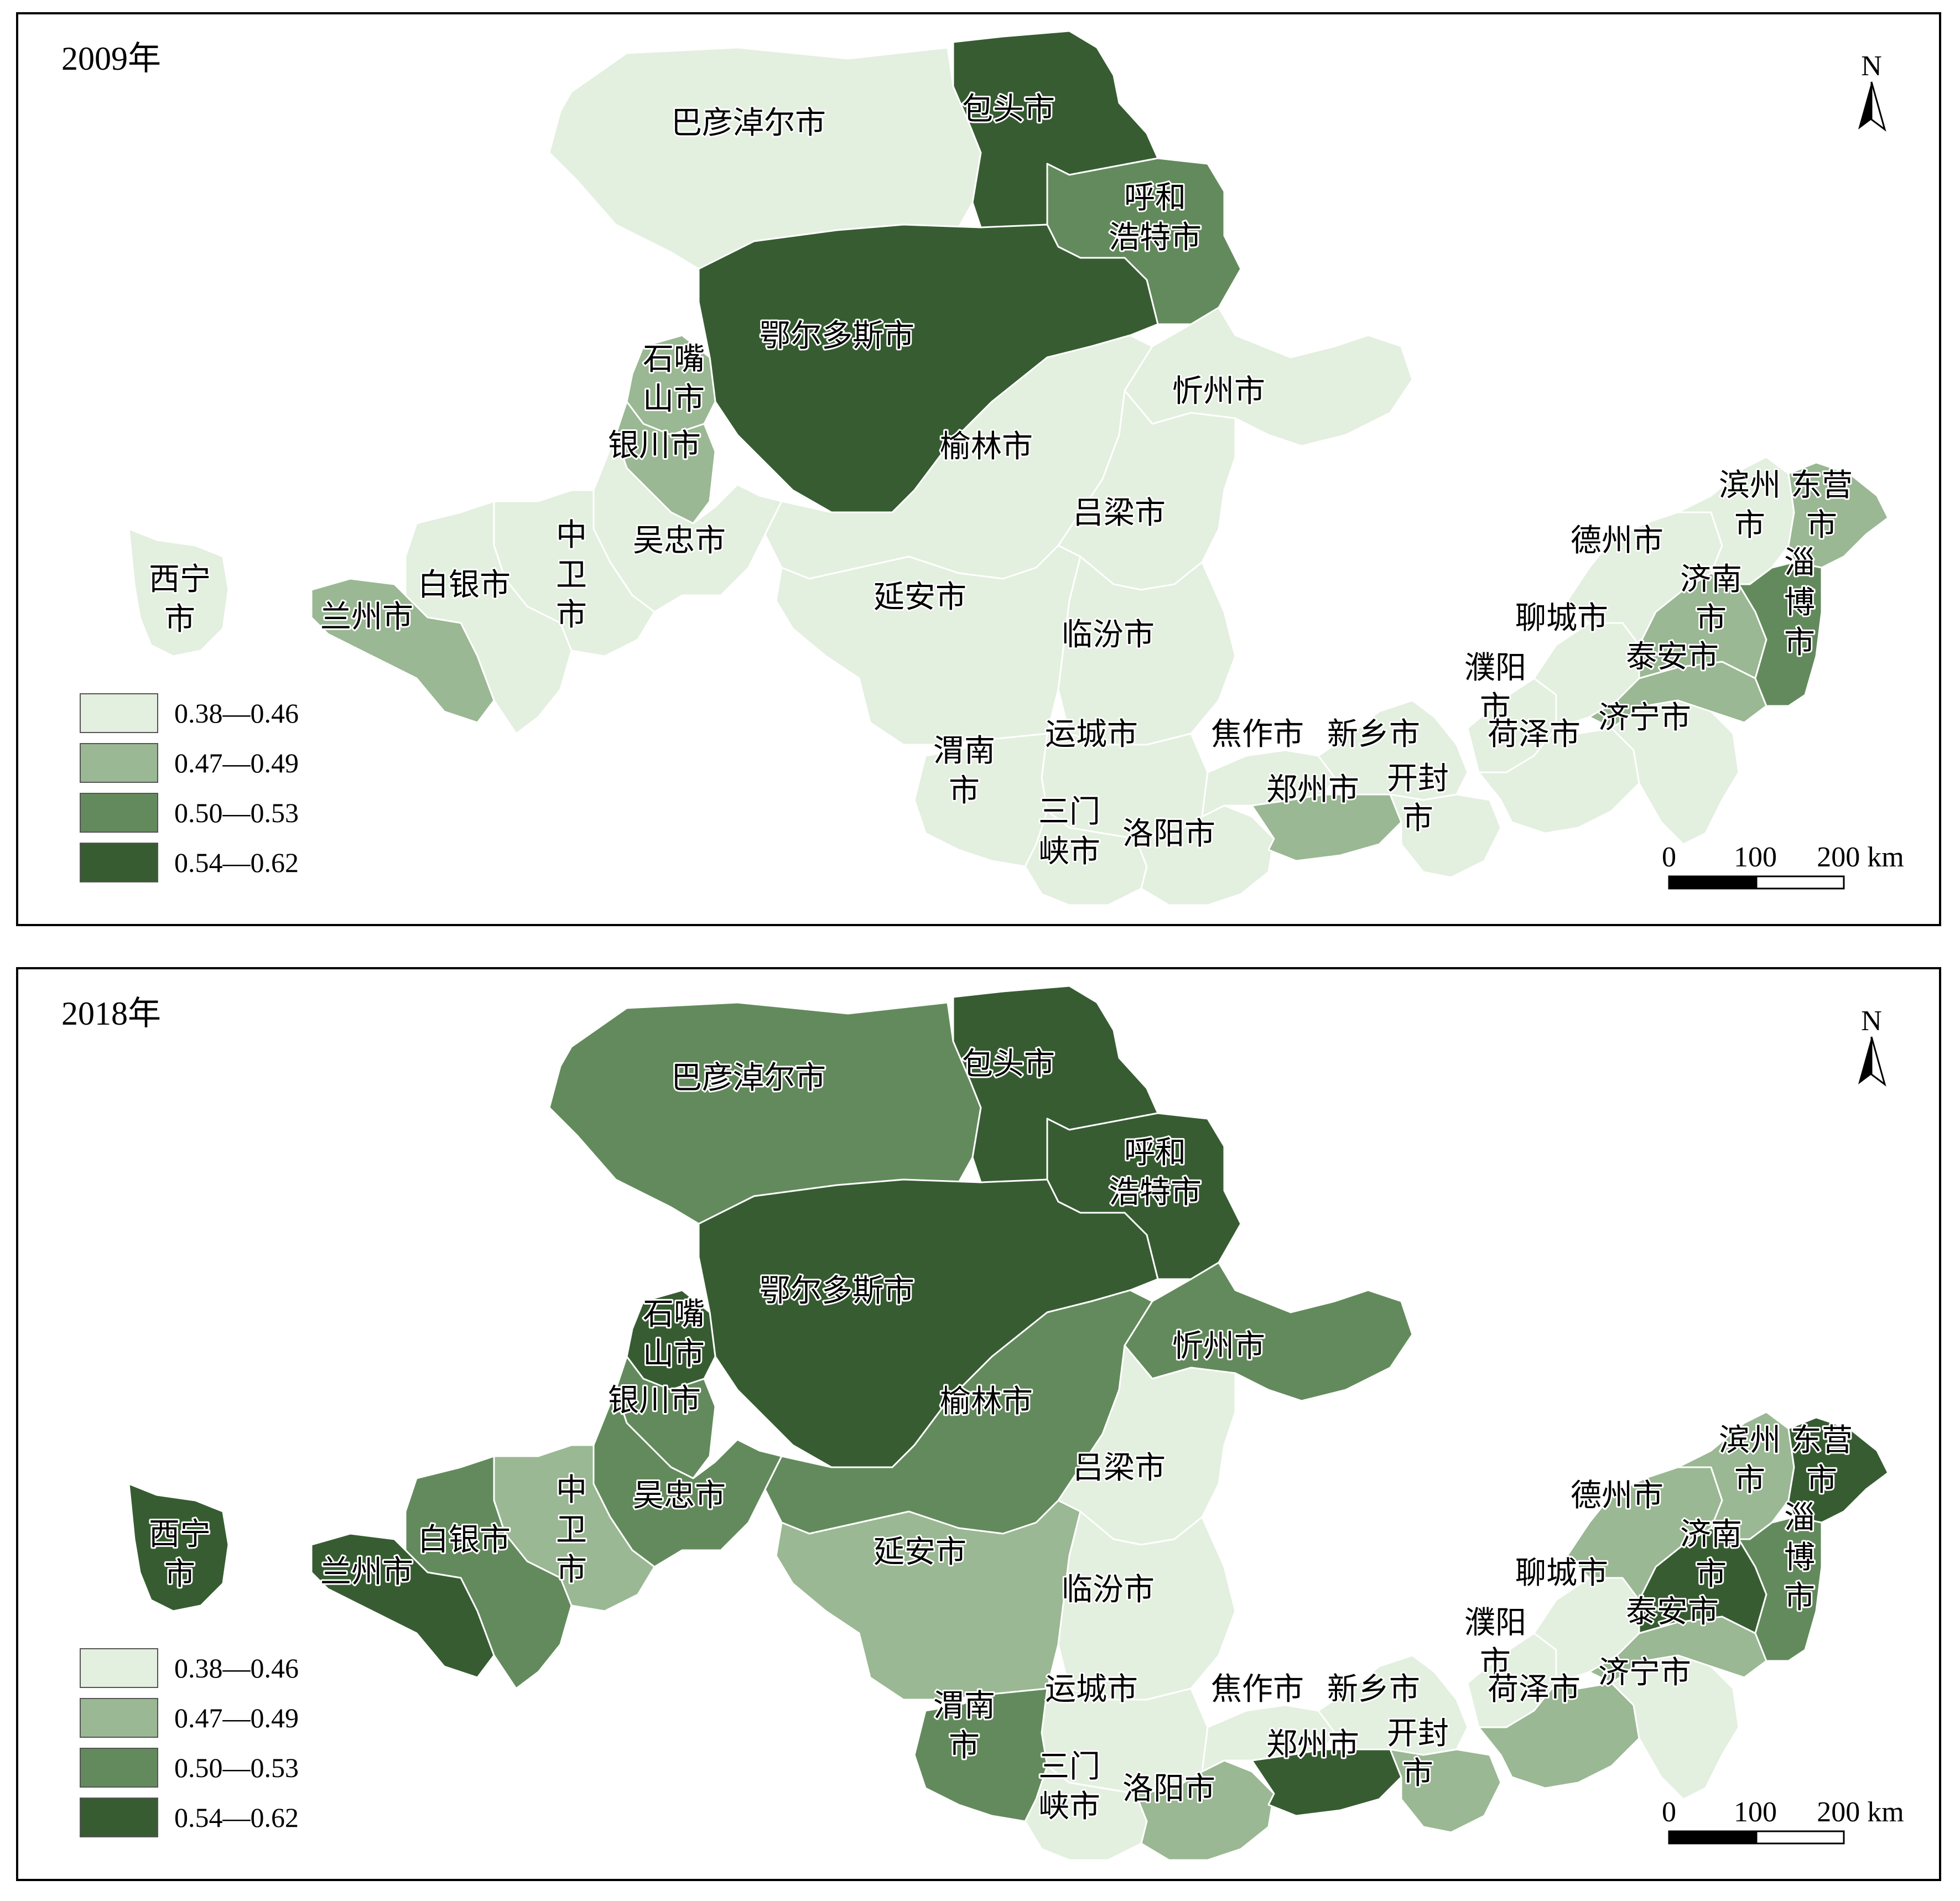 This screenshot has width=1960, height=1901. What do you see at coordinates (189, 1817) in the screenshot?
I see `legend-item-4: 0.54—0.62` at bounding box center [189, 1817].